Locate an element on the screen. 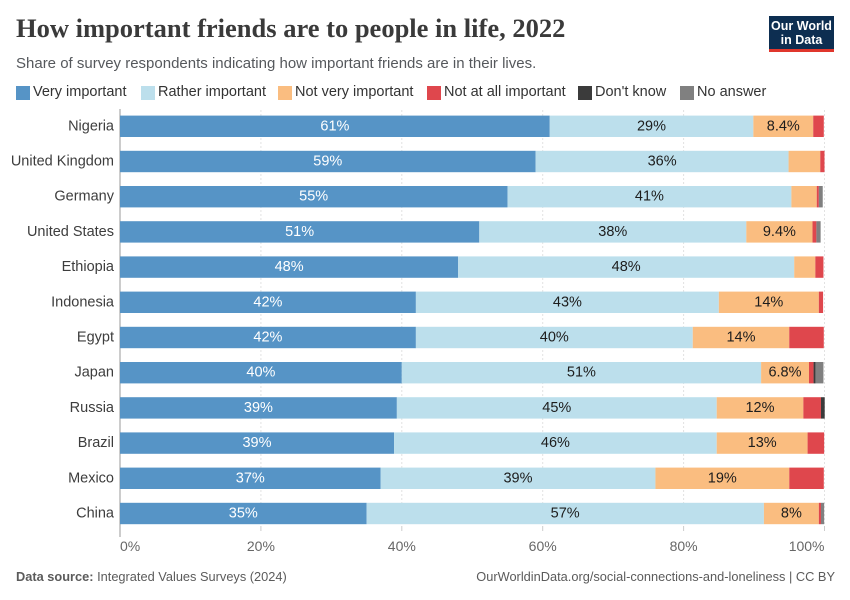 The image size is (850, 600). svg-text: United Kingdom is located at coordinates (62, 162).